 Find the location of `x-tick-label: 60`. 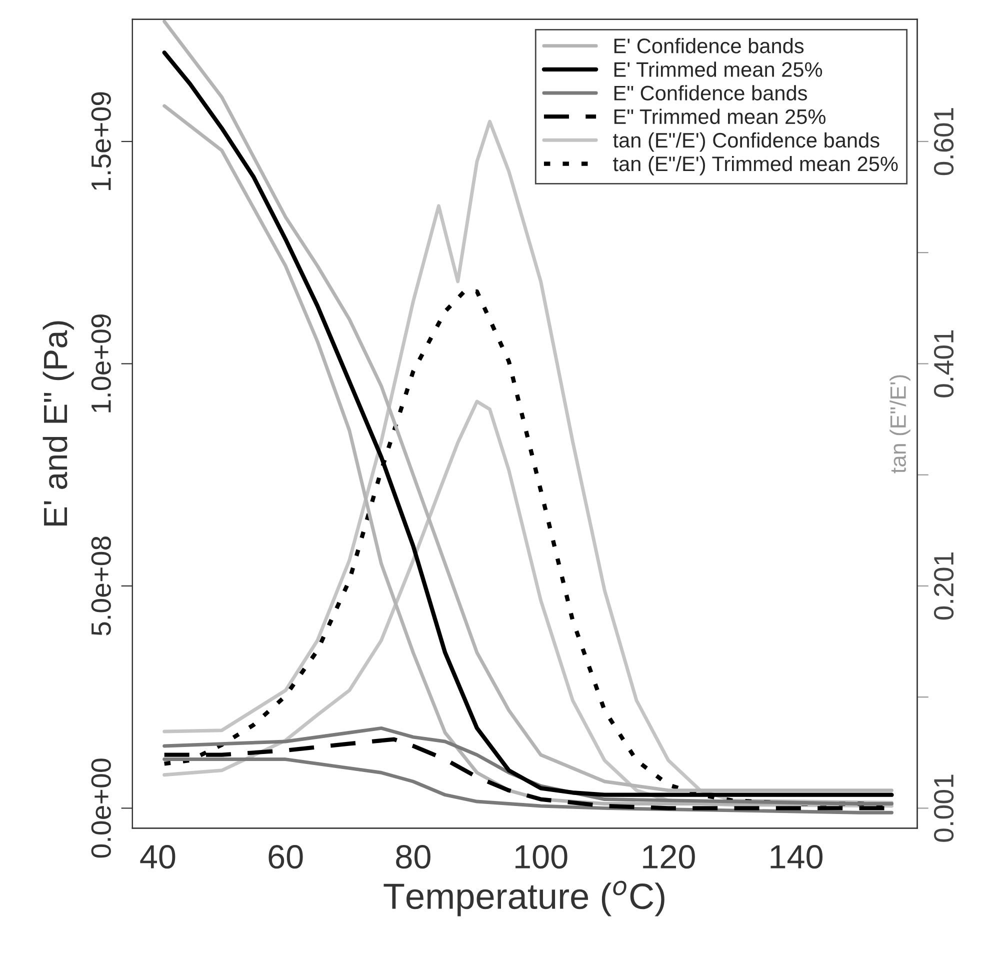

x-tick-label: 60 is located at coordinates (285, 857).